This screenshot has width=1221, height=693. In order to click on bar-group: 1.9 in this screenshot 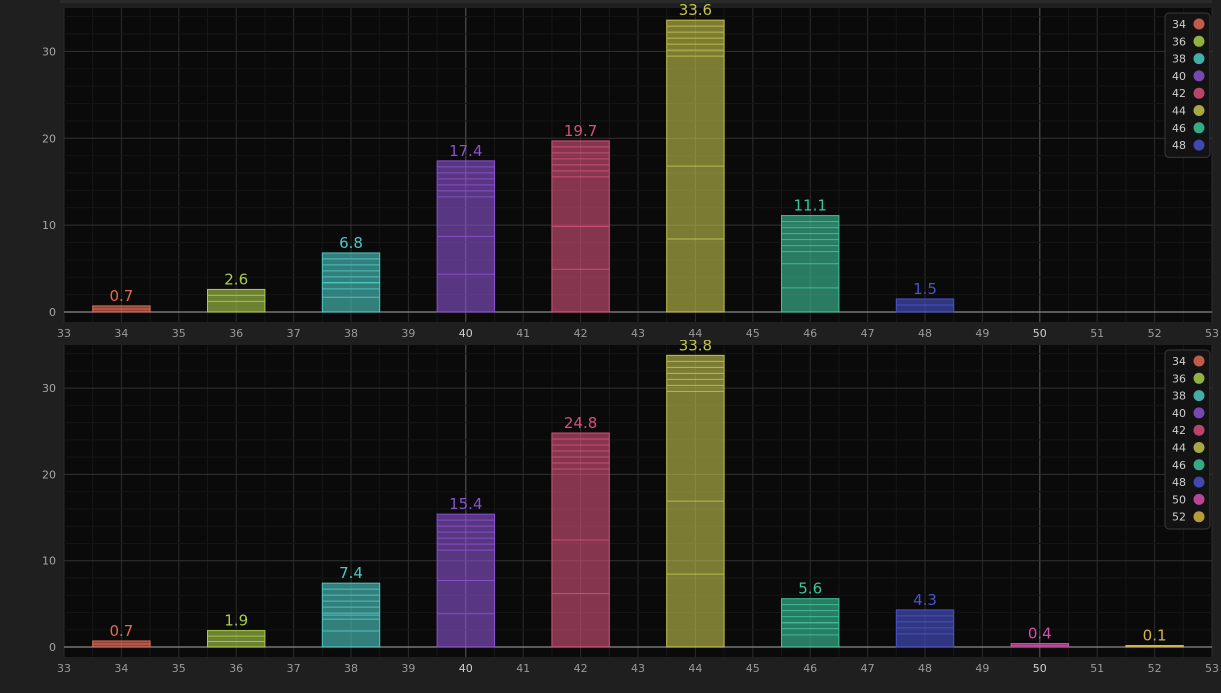, I will do `click(236, 630)`.